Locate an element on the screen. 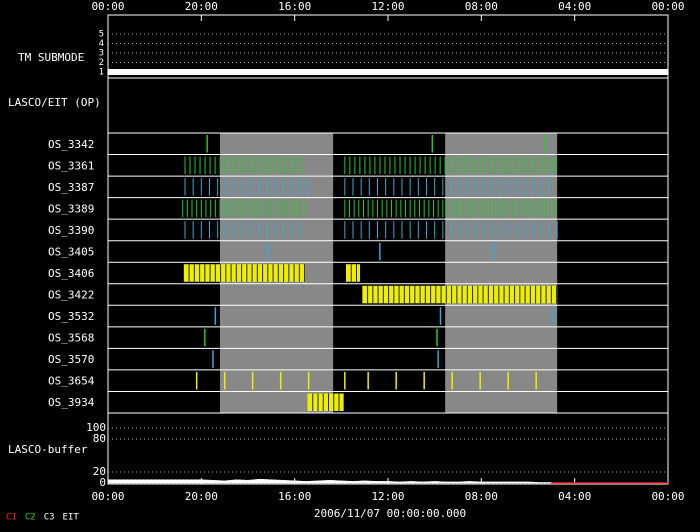  bottom-tick-label: 08:00 is located at coordinates (481, 496).